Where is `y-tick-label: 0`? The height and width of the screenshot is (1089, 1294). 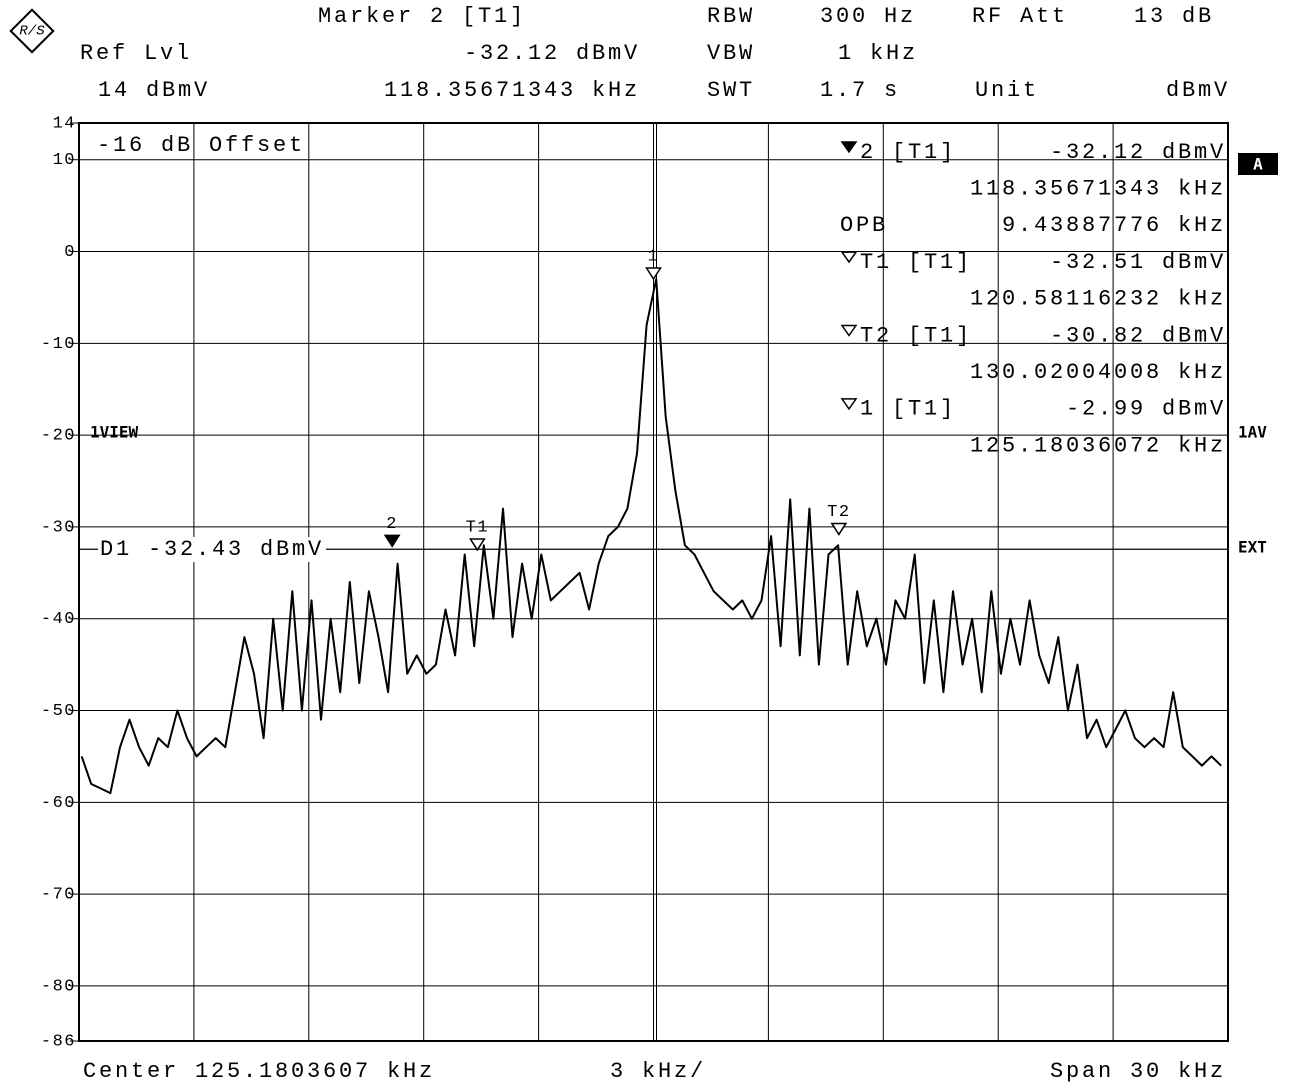 y-tick-label: 0 is located at coordinates (70, 252).